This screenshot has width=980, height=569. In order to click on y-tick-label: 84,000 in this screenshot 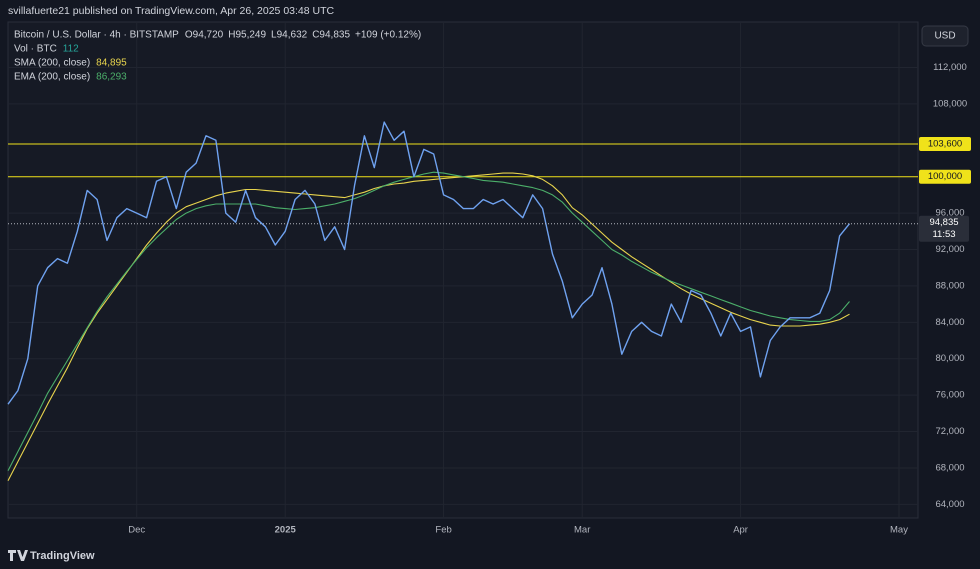, I will do `click(949, 322)`.